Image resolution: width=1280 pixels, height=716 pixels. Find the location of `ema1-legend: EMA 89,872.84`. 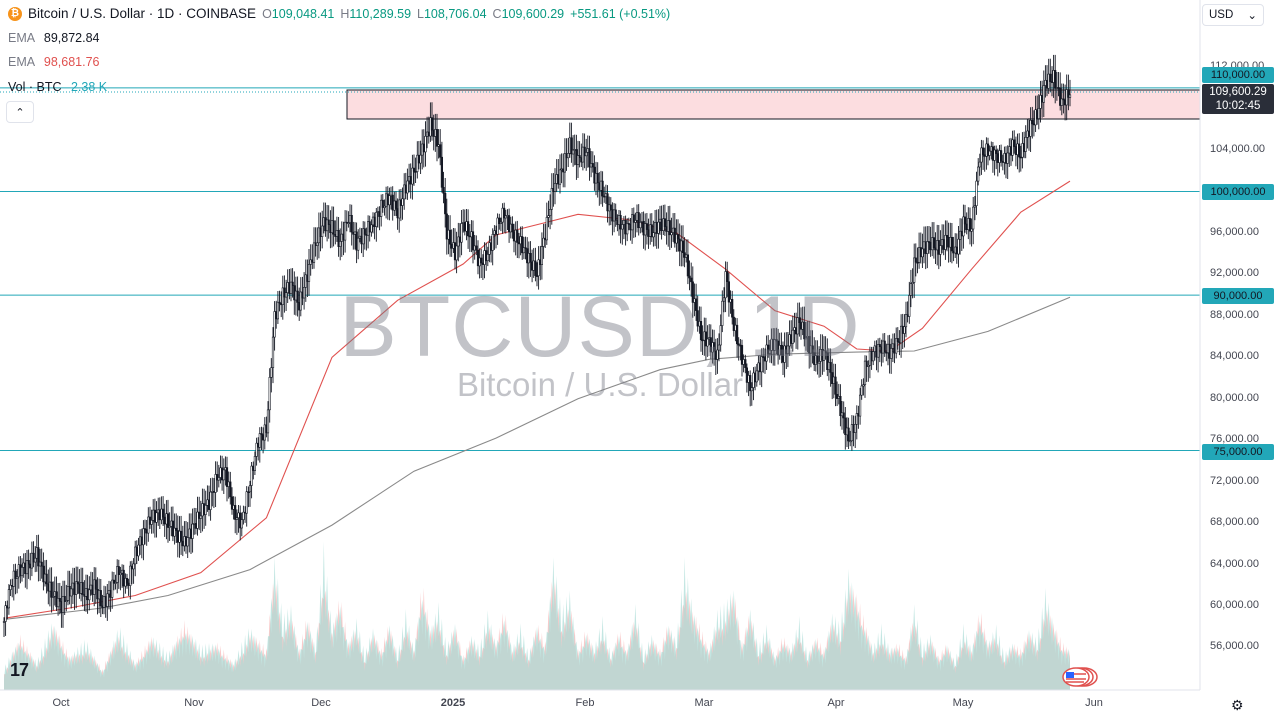

ema1-legend: EMA 89,872.84 is located at coordinates (54, 38).